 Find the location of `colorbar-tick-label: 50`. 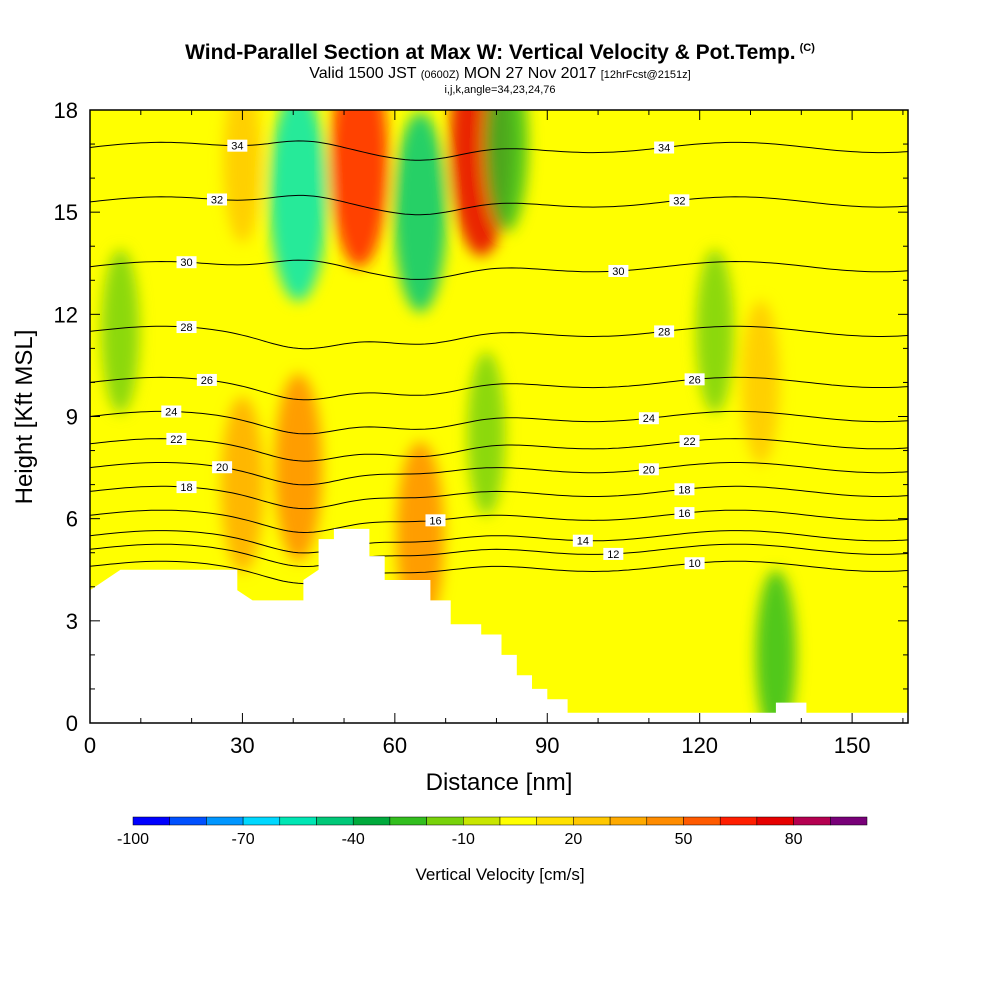

colorbar-tick-label: 50 is located at coordinates (684, 839).